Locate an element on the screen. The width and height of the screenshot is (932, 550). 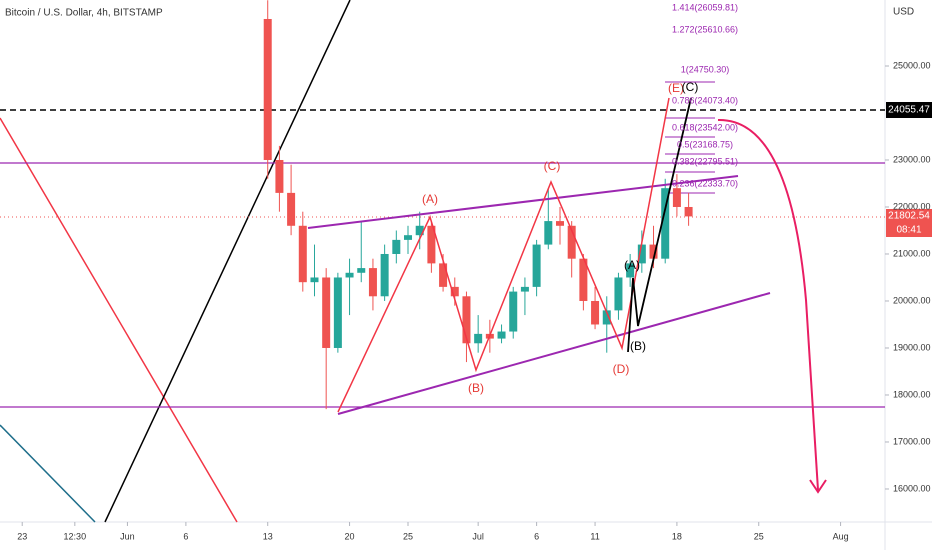
countdown: 08:41 is located at coordinates (908, 230).